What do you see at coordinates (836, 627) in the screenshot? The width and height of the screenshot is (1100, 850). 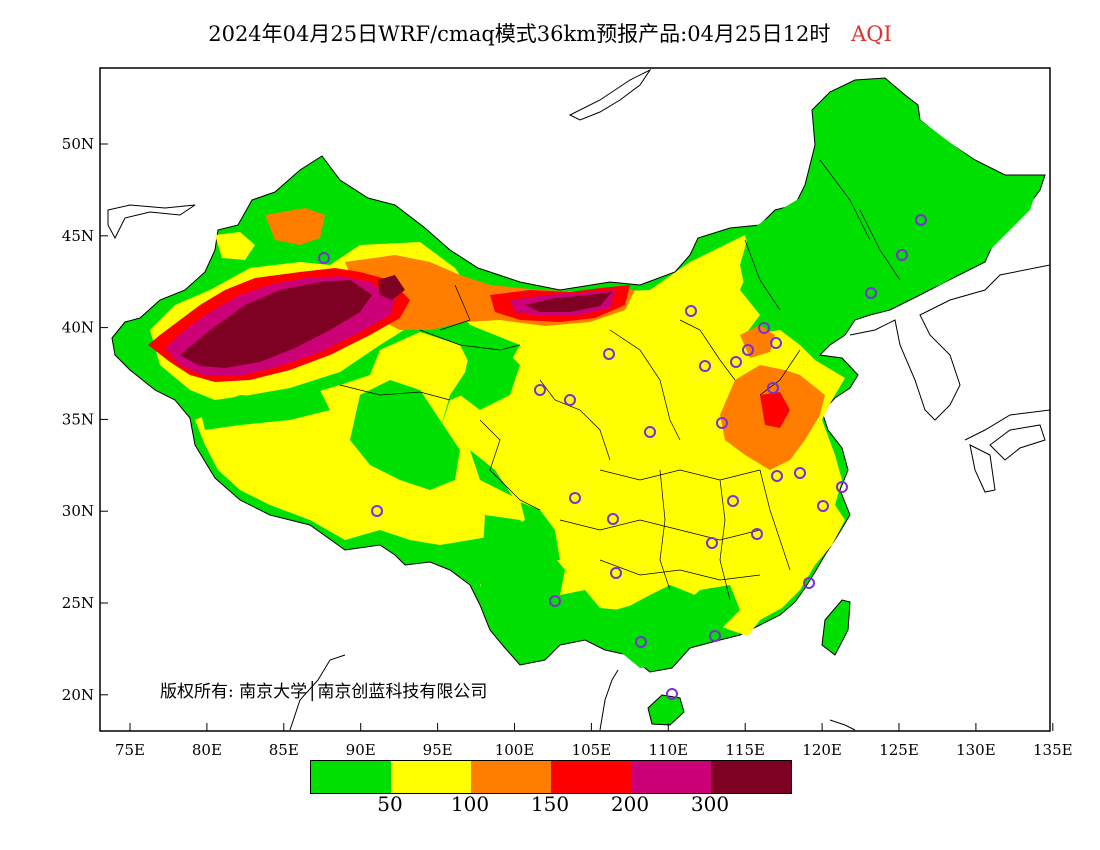 I see `taiwan-land` at bounding box center [836, 627].